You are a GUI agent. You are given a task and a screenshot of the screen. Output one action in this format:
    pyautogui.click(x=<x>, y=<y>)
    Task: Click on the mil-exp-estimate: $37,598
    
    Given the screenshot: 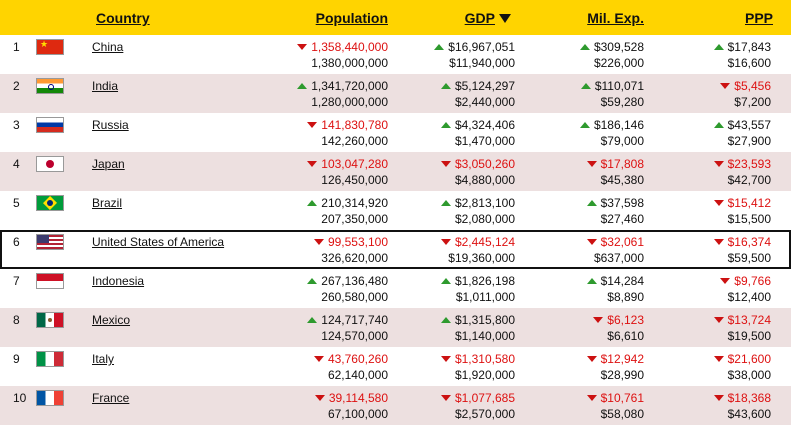 What is the action you would take?
    pyautogui.click(x=615, y=203)
    